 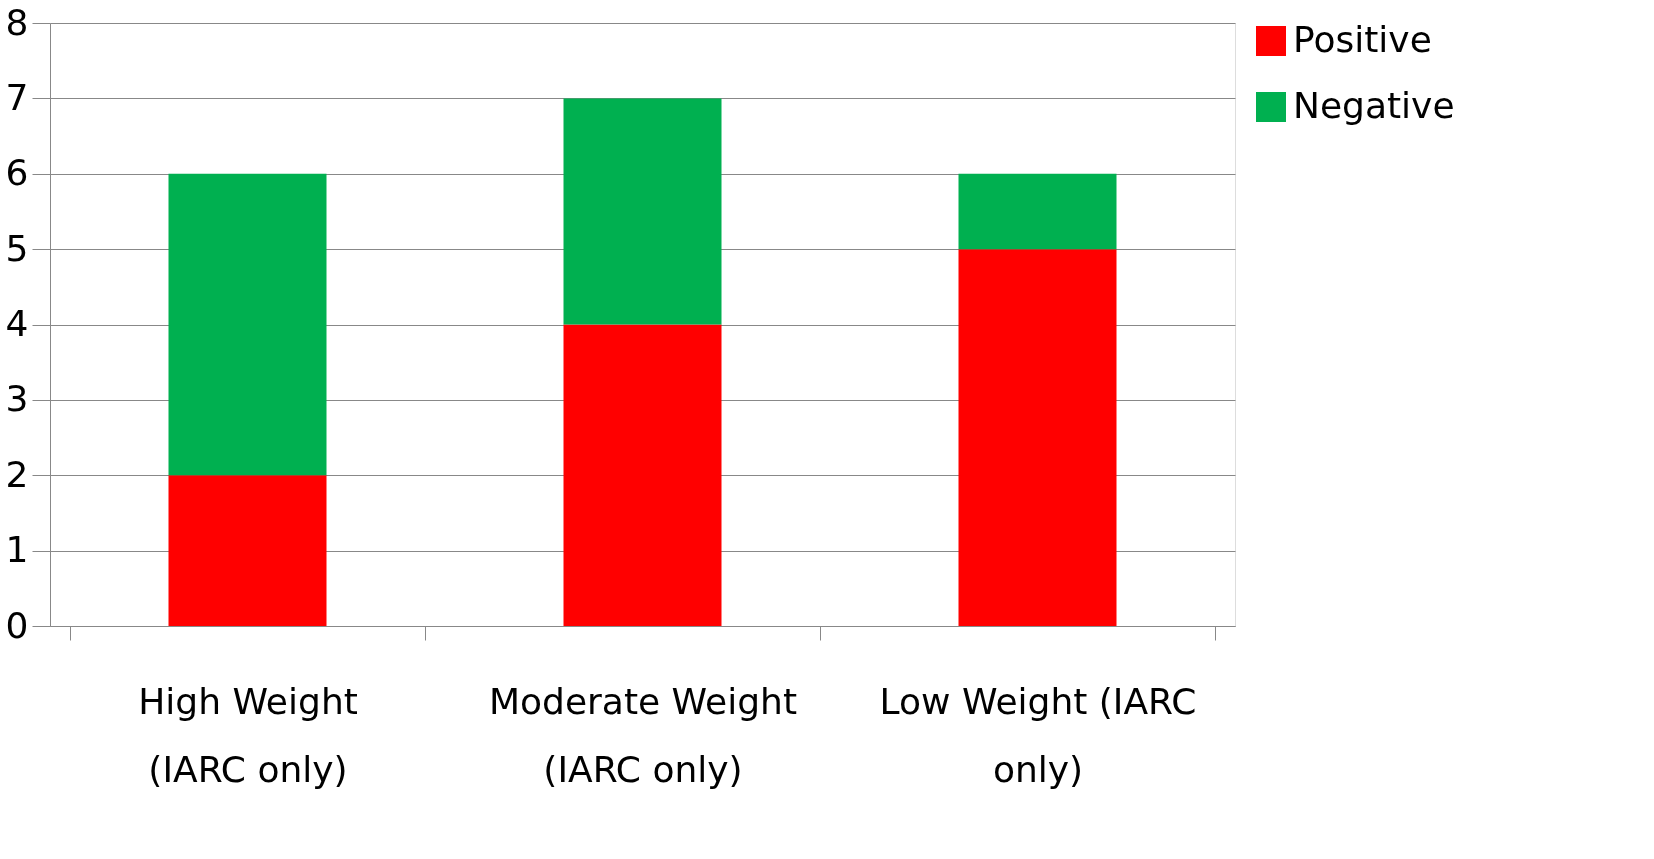 What do you see at coordinates (17, 323) in the screenshot?
I see `y-tick-label: 4` at bounding box center [17, 323].